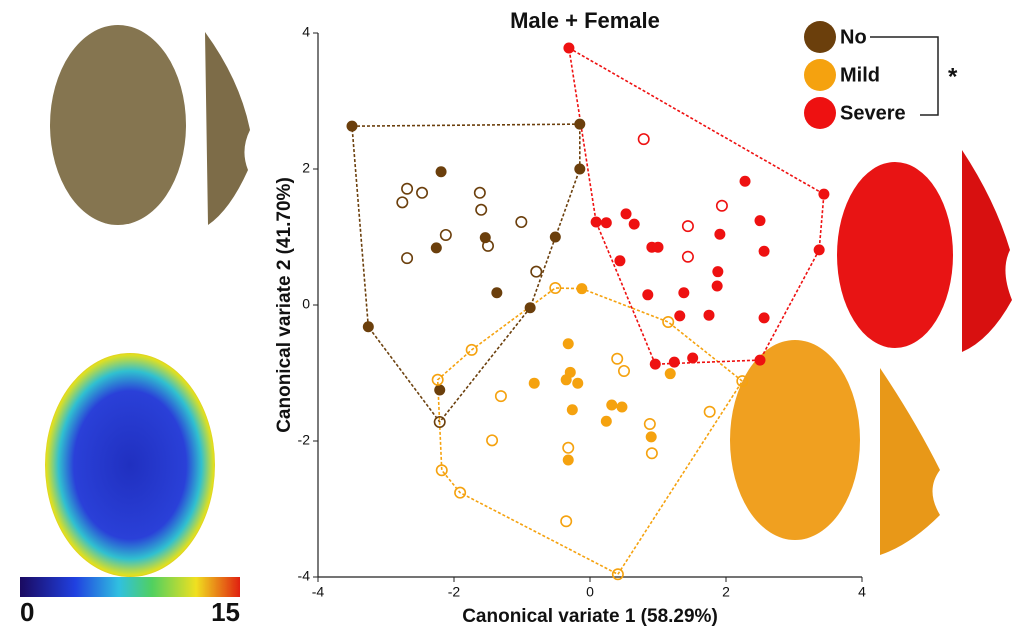 Image resolution: width=1019 pixels, height=630 pixels. Describe the element at coordinates (860, 75) in the screenshot. I see `legend-label: Mild` at that location.